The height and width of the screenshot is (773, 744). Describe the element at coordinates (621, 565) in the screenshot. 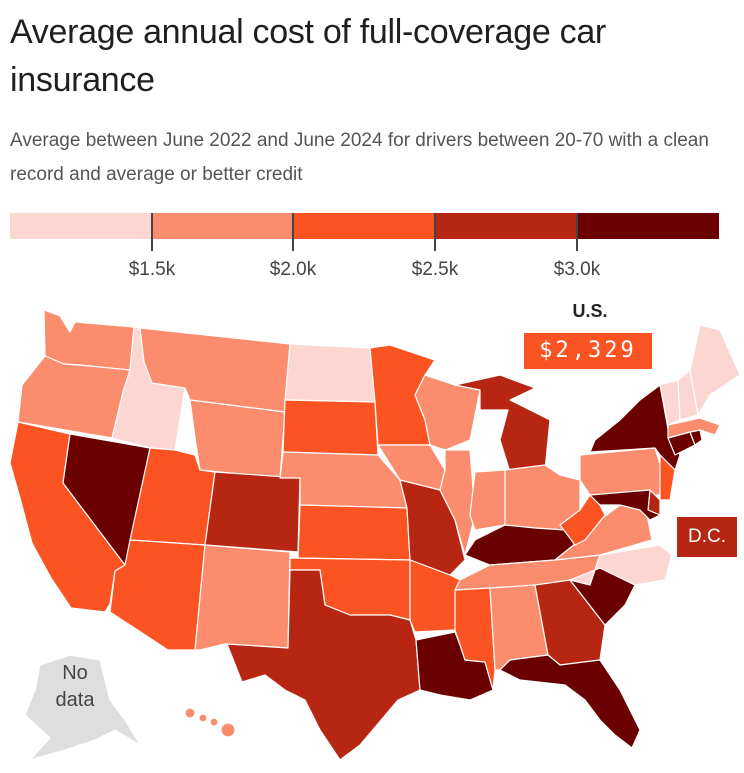

I see `state-NC` at that location.